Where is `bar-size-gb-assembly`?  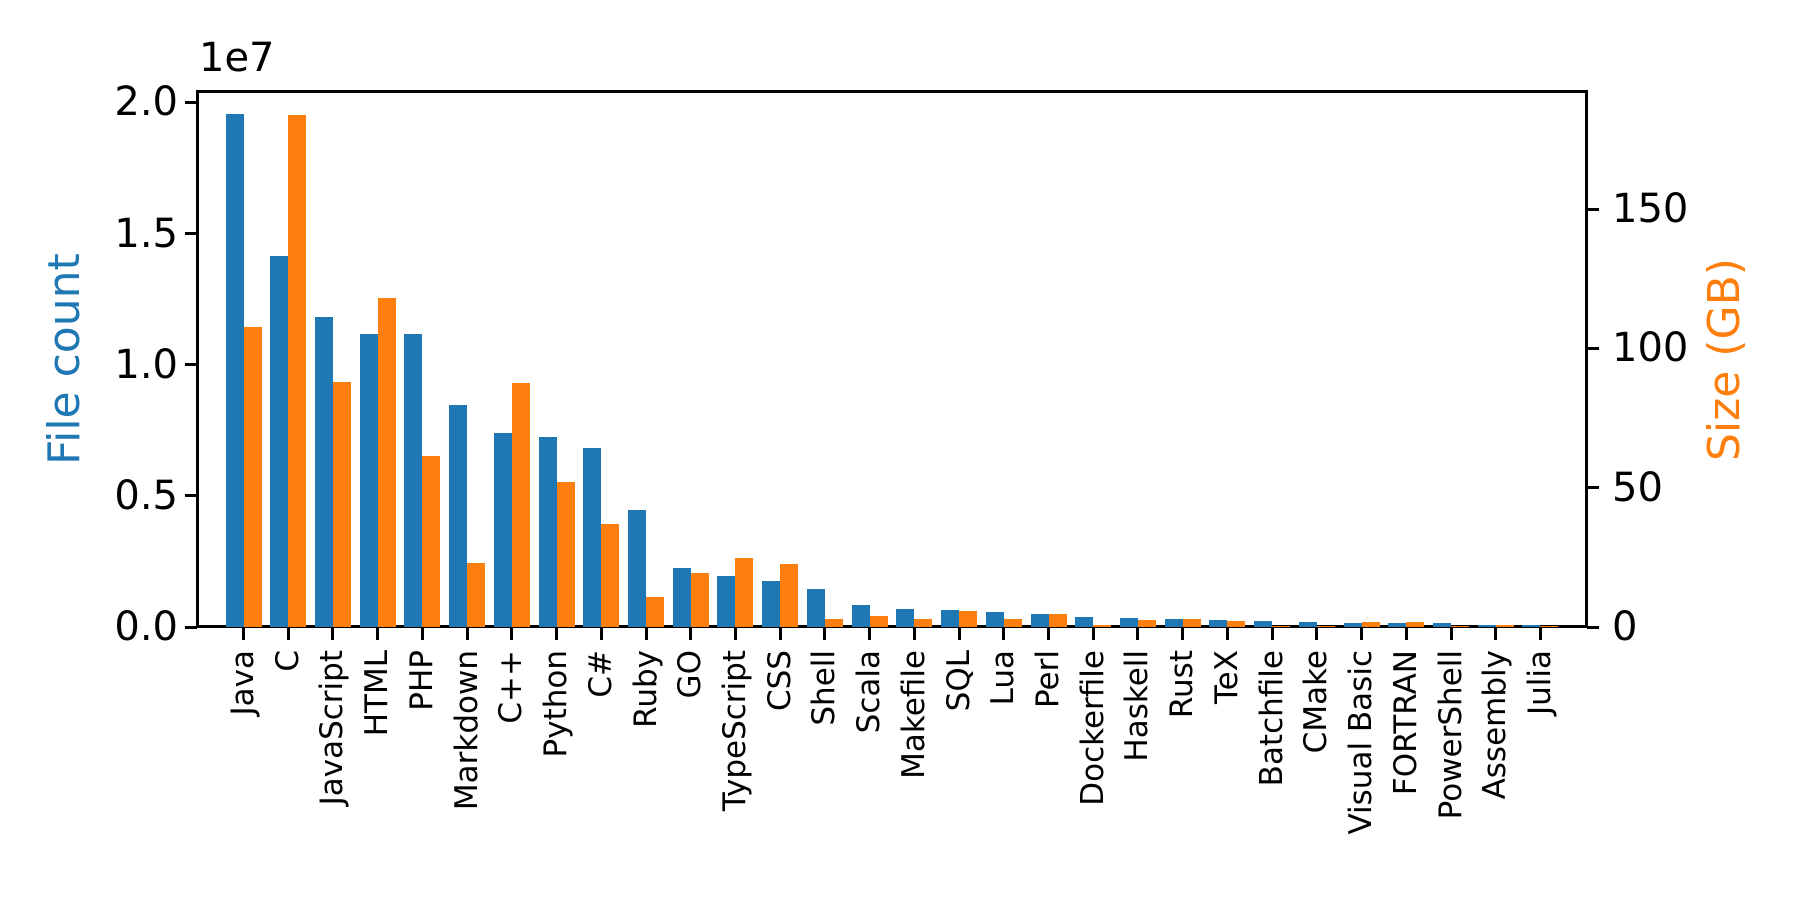 bar-size-gb-assembly is located at coordinates (1504, 625).